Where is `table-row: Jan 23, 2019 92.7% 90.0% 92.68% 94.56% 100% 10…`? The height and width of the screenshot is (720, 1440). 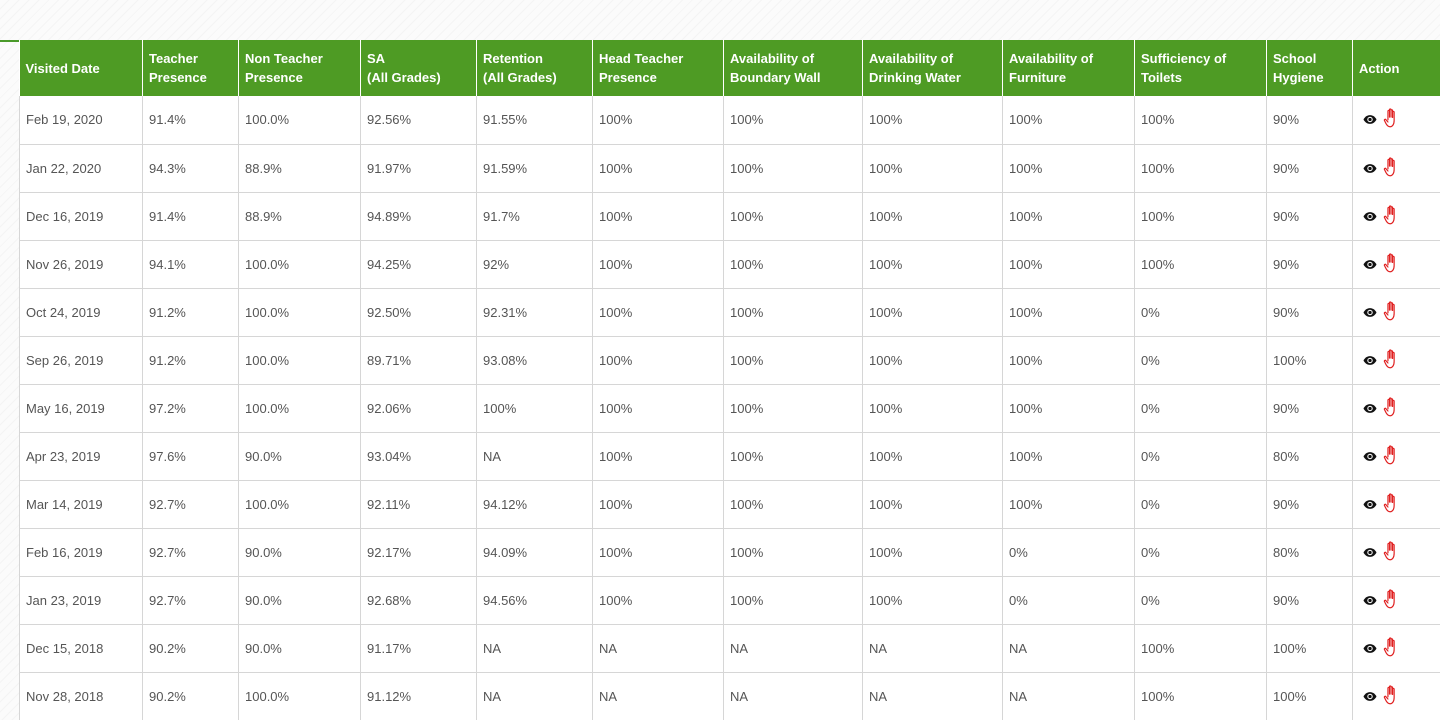 table-row: Jan 23, 2019 92.7% 90.0% 92.68% 94.56% 100% 10… is located at coordinates (729, 600).